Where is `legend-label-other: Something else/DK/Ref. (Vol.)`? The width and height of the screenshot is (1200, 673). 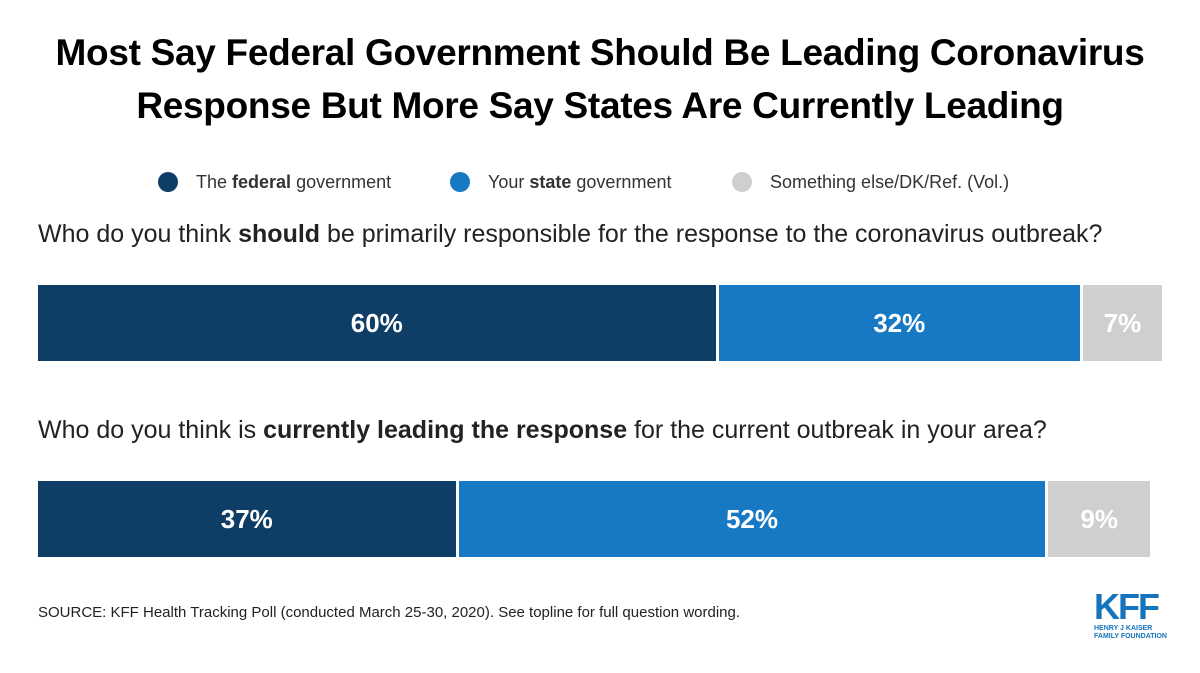 legend-label-other: Something else/DK/Ref. (Vol.) is located at coordinates (890, 181).